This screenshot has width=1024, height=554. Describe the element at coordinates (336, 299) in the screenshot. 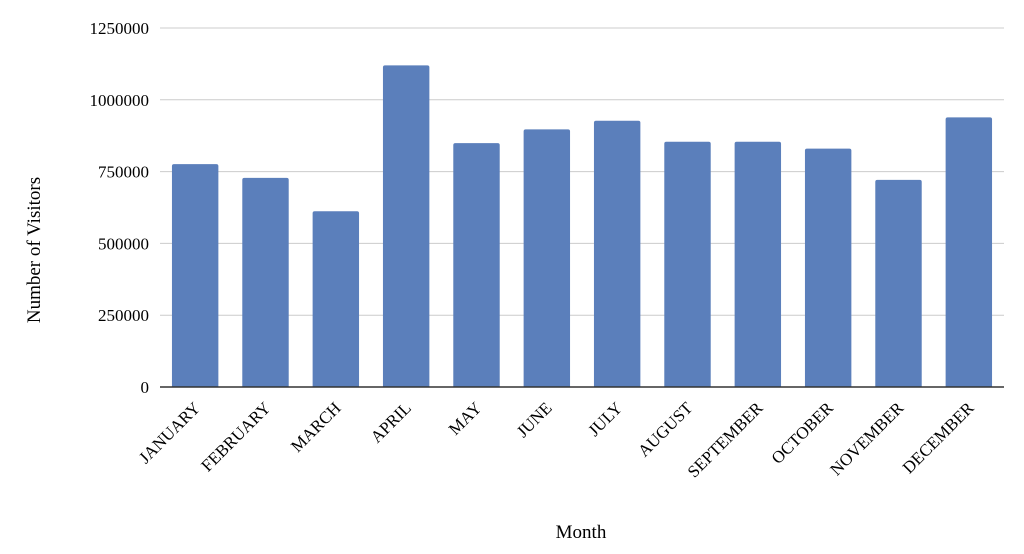

I see `bar-march` at that location.